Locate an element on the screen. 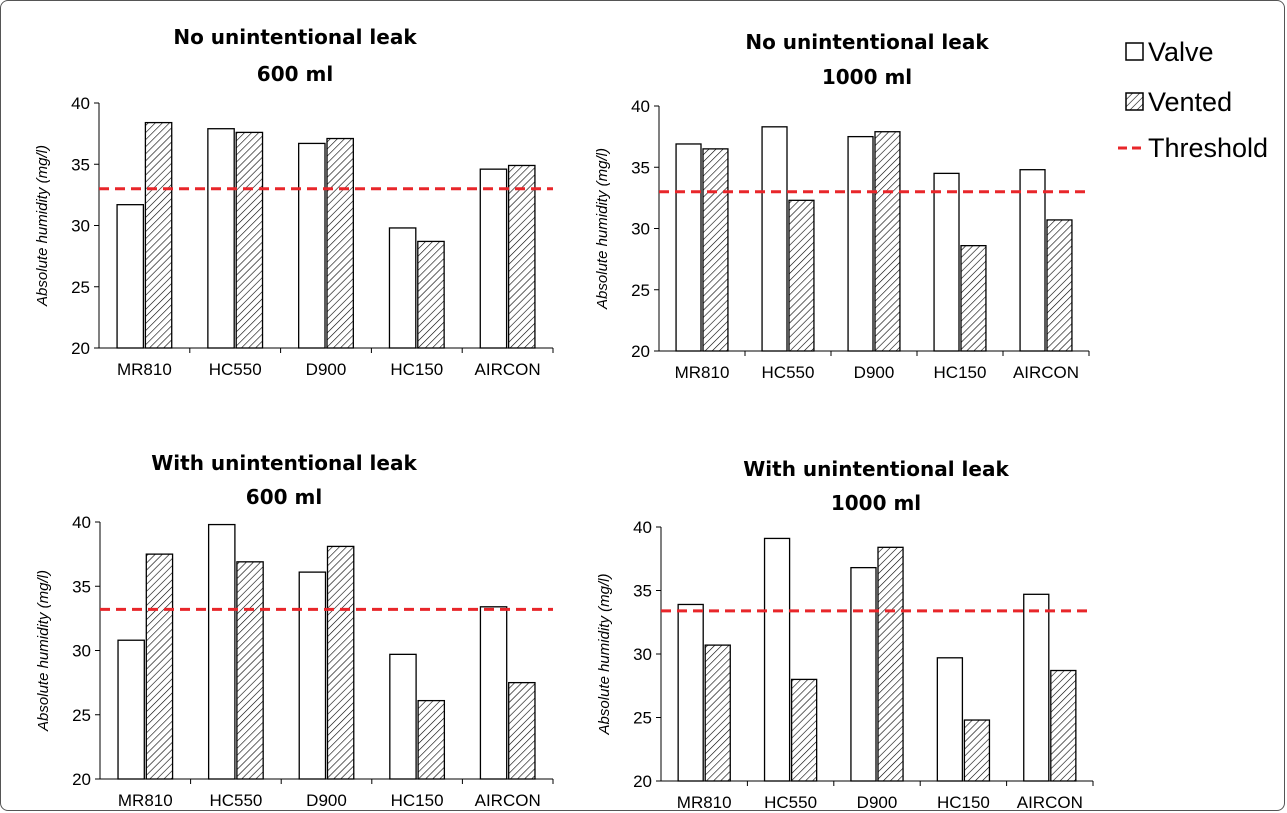 The width and height of the screenshot is (1287, 813). legend: Valve Vented Threshold is located at coordinates (1193, 100).